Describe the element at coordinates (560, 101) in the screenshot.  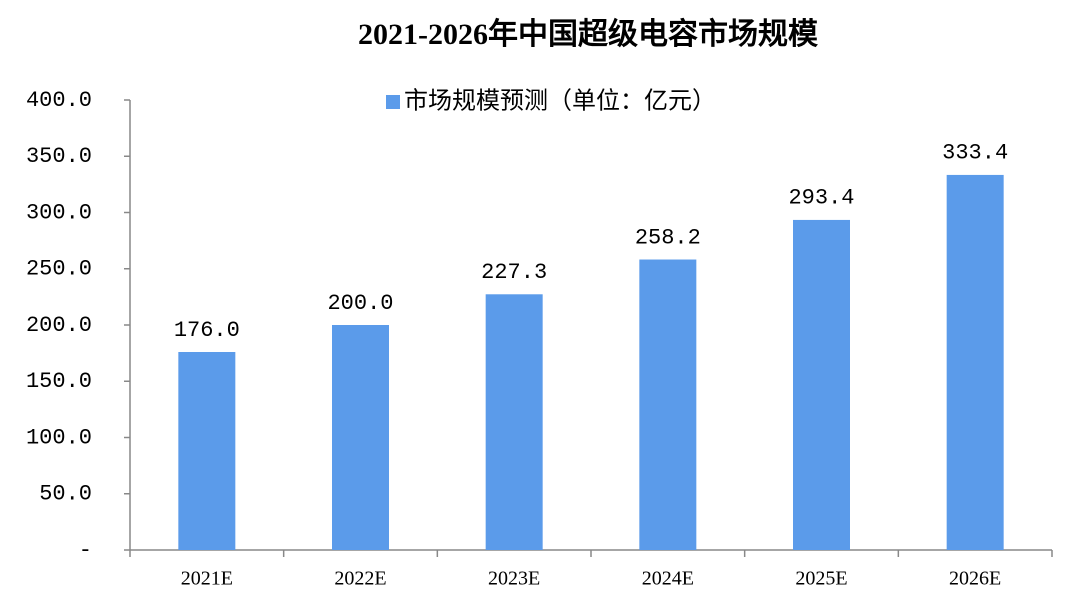
I see `legend-label: 市场规模预测（单位：亿元）` at that location.